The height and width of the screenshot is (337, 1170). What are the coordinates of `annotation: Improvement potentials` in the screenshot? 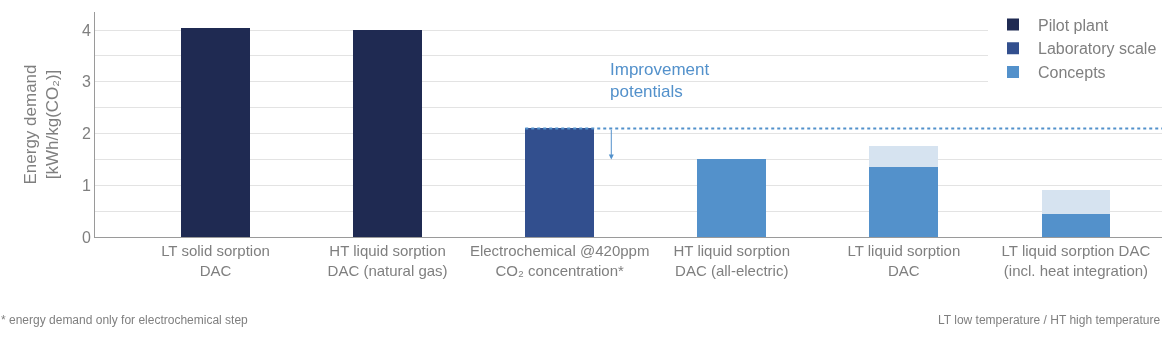 It's located at (660, 81).